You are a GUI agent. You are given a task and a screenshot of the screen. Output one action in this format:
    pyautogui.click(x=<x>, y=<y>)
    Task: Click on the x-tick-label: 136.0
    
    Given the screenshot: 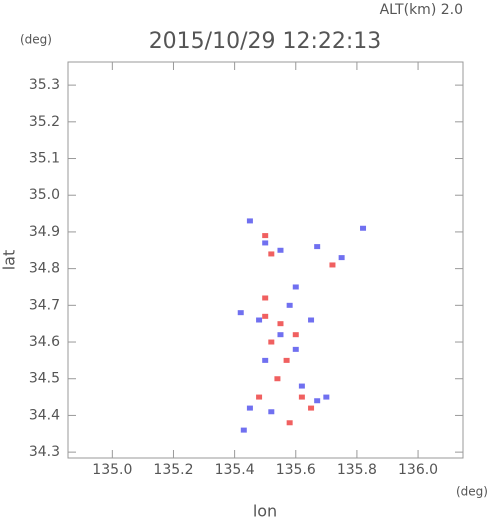 What is the action you would take?
    pyautogui.click(x=418, y=470)
    